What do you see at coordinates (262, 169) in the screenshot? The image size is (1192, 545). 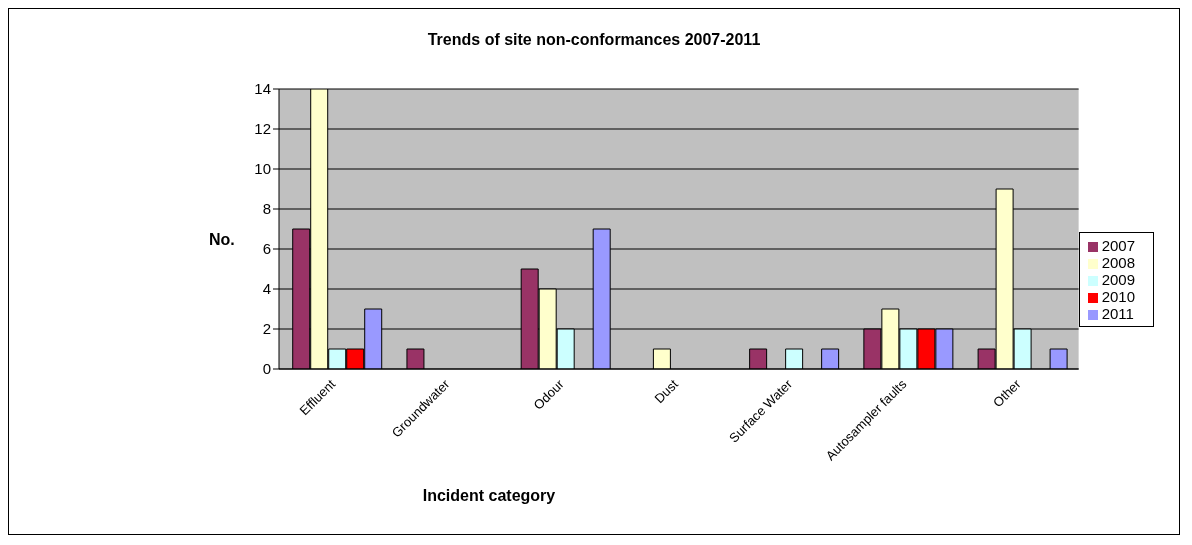 I see `y-tick-label: 10` at bounding box center [262, 169].